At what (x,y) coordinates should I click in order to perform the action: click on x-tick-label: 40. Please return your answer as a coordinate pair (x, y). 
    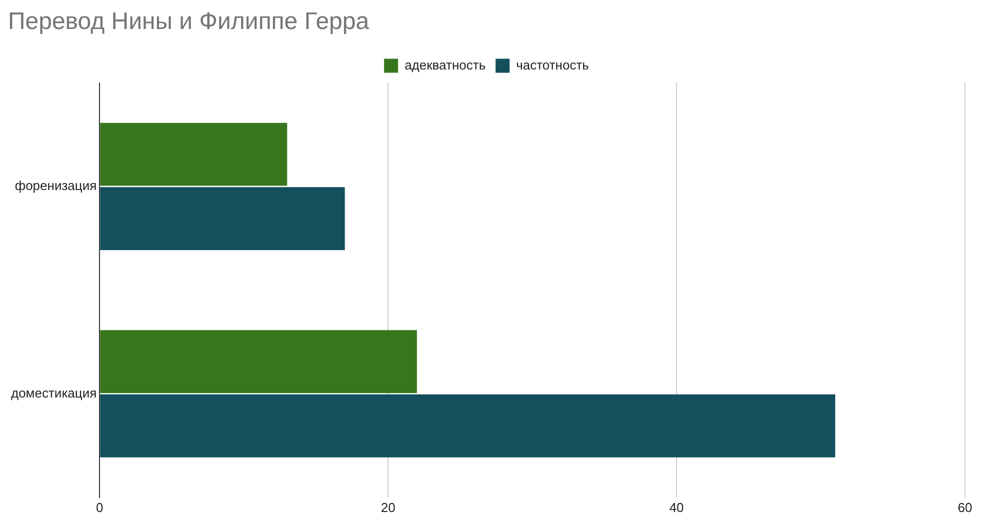
    Looking at the image, I should click on (676, 507).